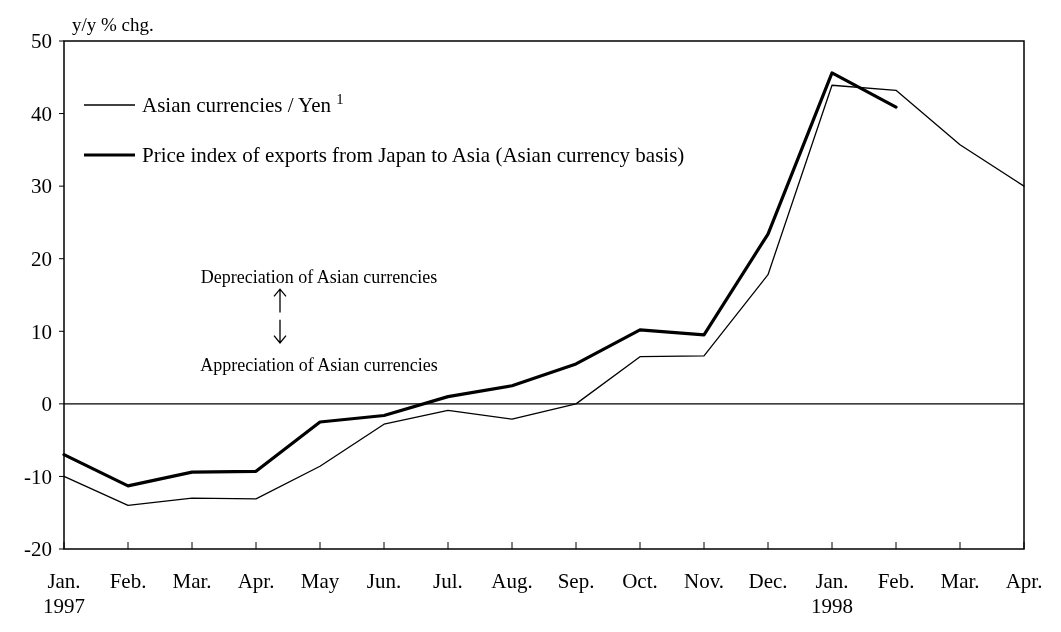 Image resolution: width=1061 pixels, height=632 pixels. What do you see at coordinates (38, 549) in the screenshot?
I see `y-tick-label: -20` at bounding box center [38, 549].